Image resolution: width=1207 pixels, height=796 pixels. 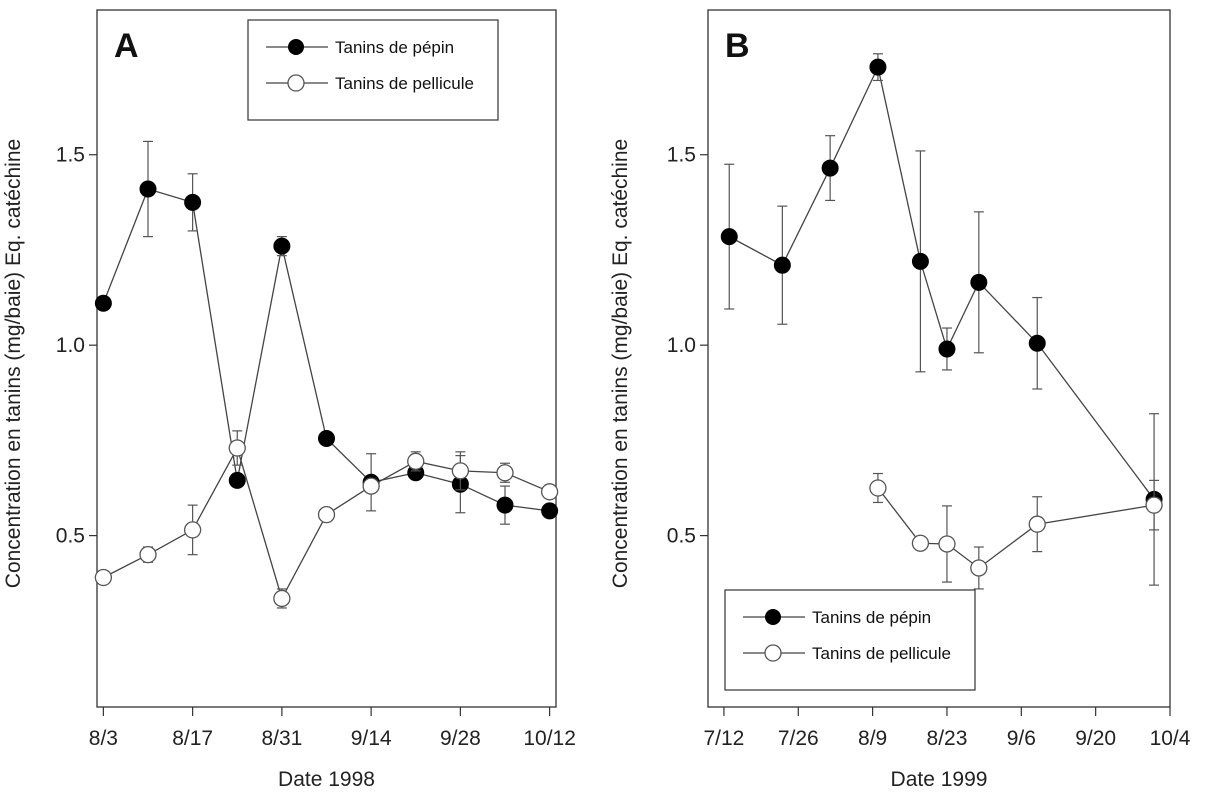 I want to click on x-tick-label: 10/12, so click(x=549, y=738).